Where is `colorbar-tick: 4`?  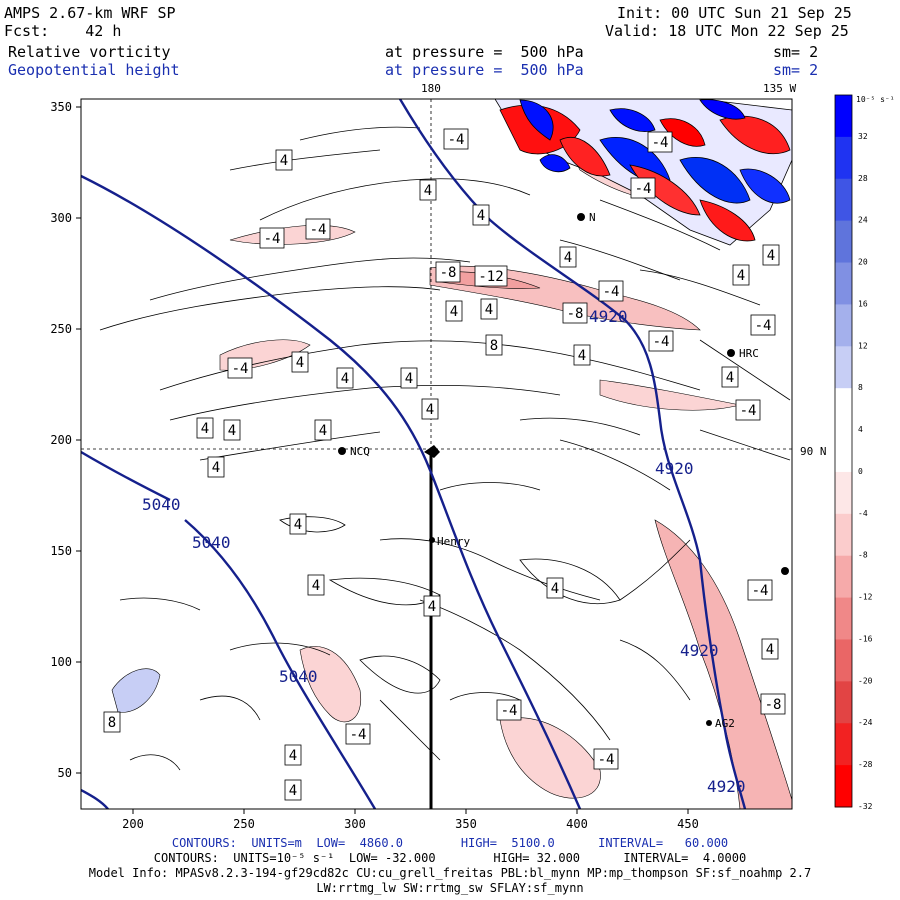
colorbar-tick: 4 is located at coordinates (860, 429).